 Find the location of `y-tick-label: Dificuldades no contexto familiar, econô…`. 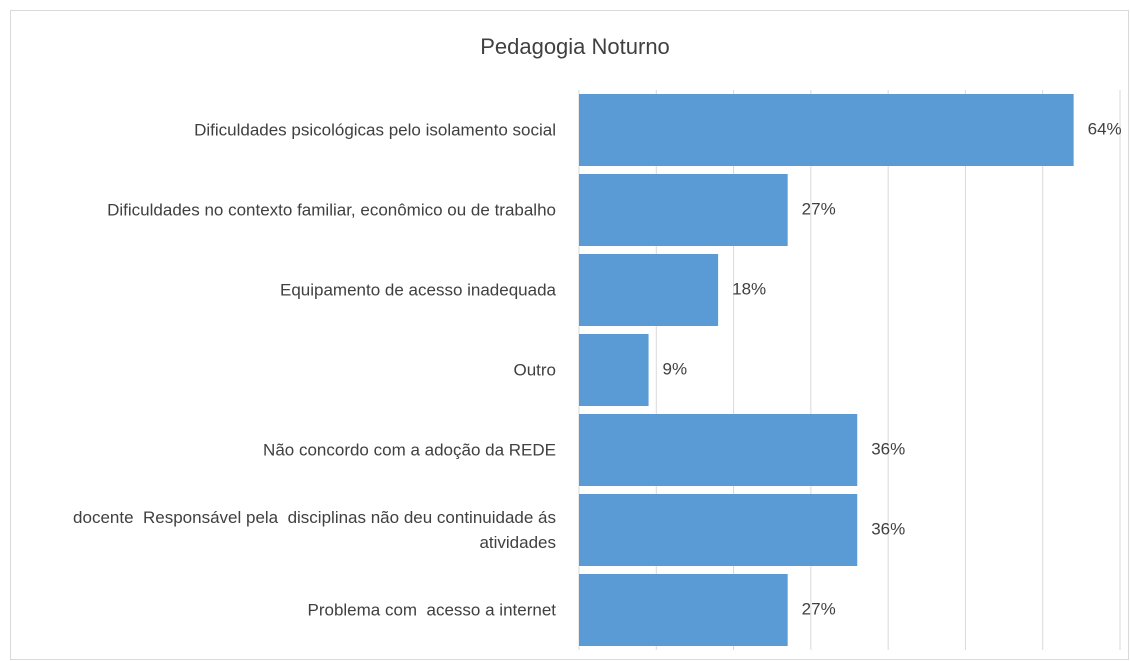

y-tick-label: Dificuldades no contexto familiar, econô… is located at coordinates (331, 210).